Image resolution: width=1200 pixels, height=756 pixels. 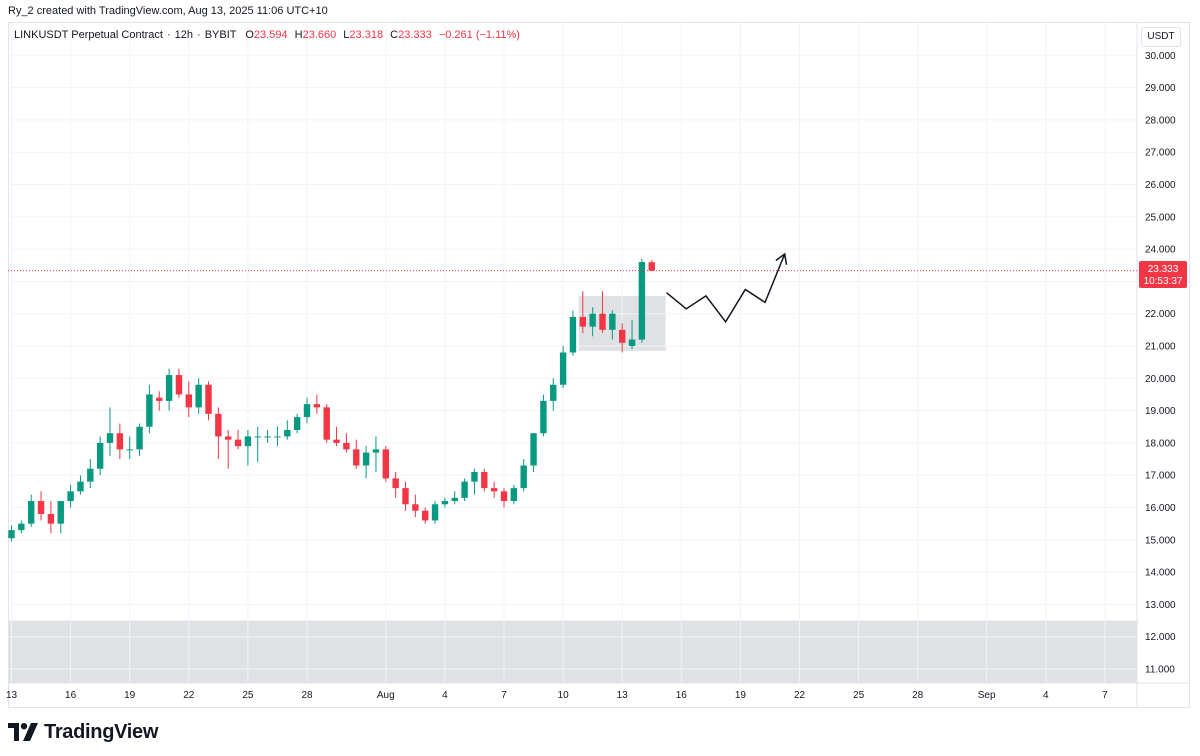 I want to click on price-tick-label: 12.000, so click(x=1160, y=637).